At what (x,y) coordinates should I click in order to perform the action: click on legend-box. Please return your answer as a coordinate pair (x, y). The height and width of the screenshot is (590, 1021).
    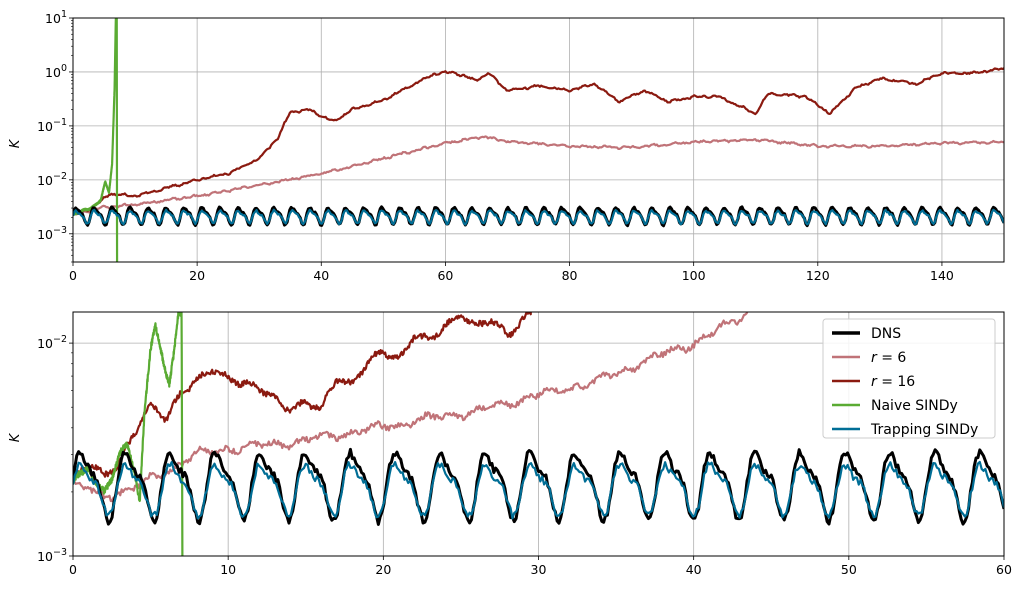
    Looking at the image, I should click on (909, 378).